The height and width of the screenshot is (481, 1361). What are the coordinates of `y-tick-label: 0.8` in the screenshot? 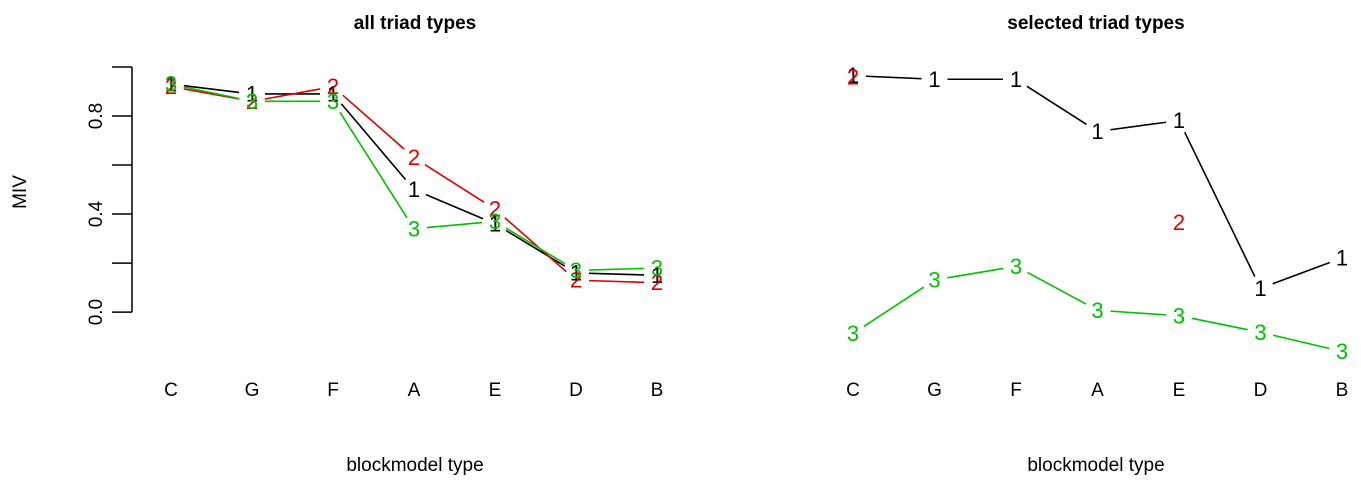 It's located at (96, 116).